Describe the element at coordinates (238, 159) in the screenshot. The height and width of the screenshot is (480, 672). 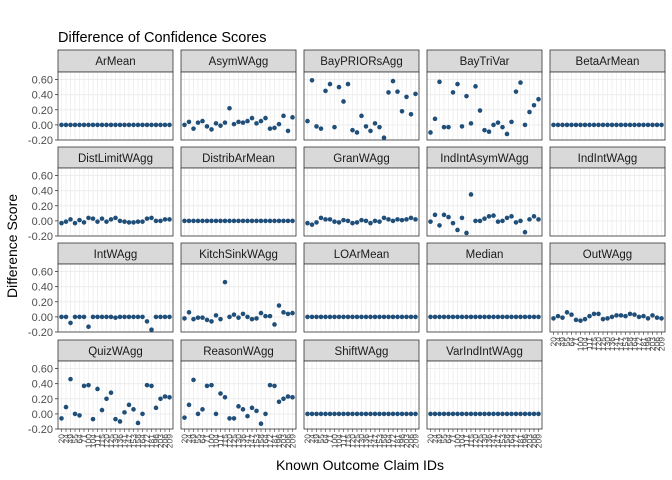
I see `facet-strip-label: DistribArMean` at that location.